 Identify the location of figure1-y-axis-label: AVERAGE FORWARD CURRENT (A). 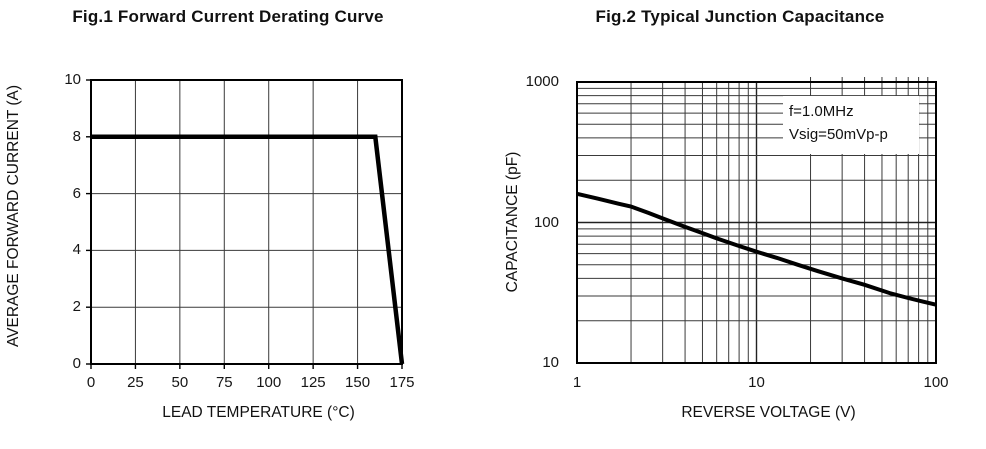
(13, 216).